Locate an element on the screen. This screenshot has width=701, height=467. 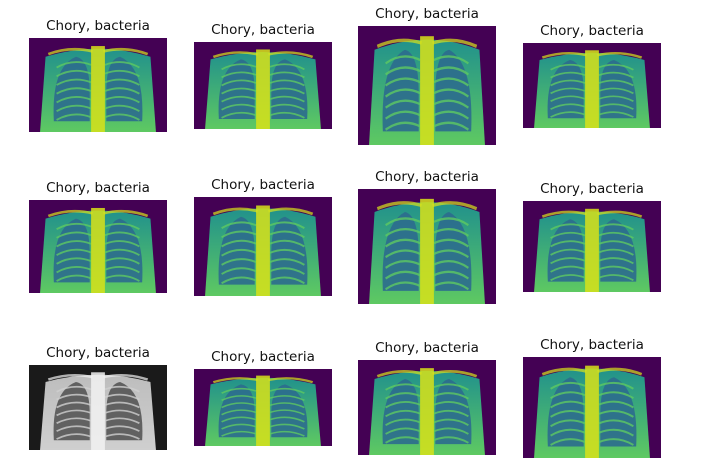
panel-9: Chory, bacteria is located at coordinates (98, 398).